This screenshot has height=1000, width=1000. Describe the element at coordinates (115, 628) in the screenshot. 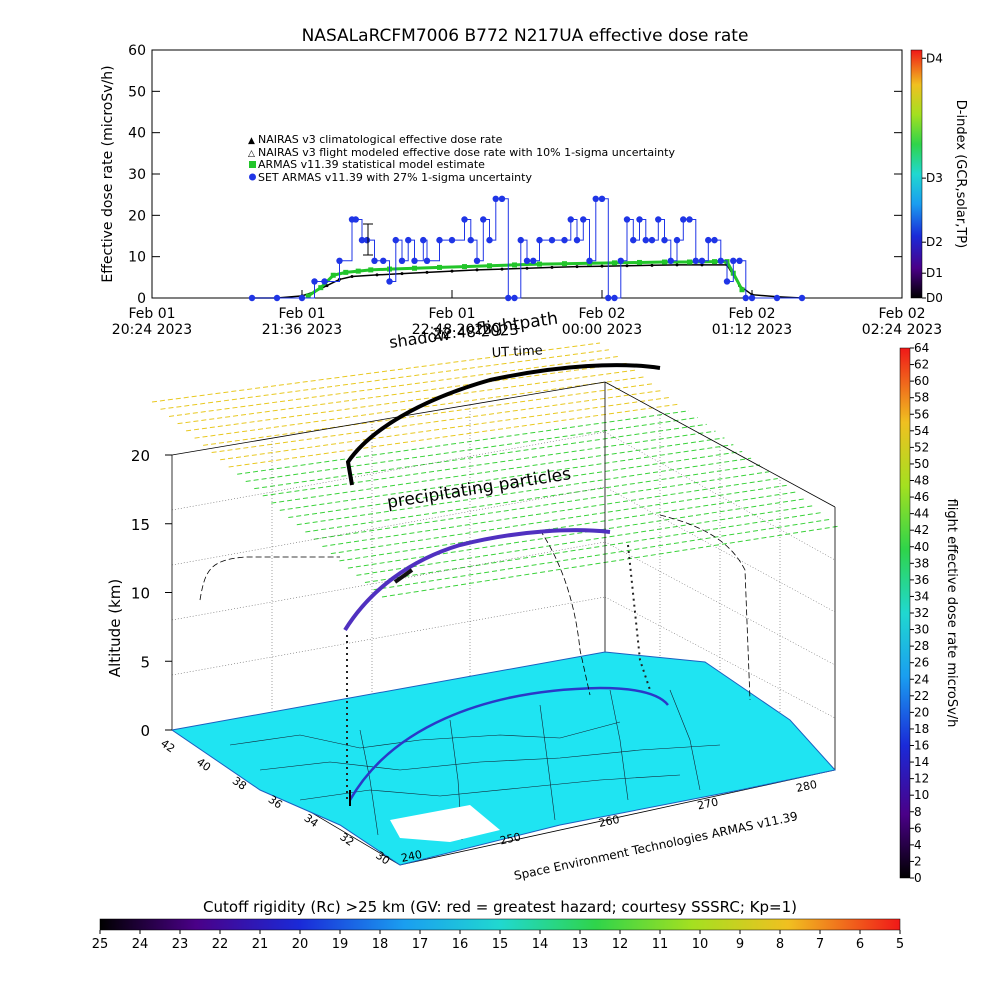

I see `z-axis-label: Altitude (km)` at that location.